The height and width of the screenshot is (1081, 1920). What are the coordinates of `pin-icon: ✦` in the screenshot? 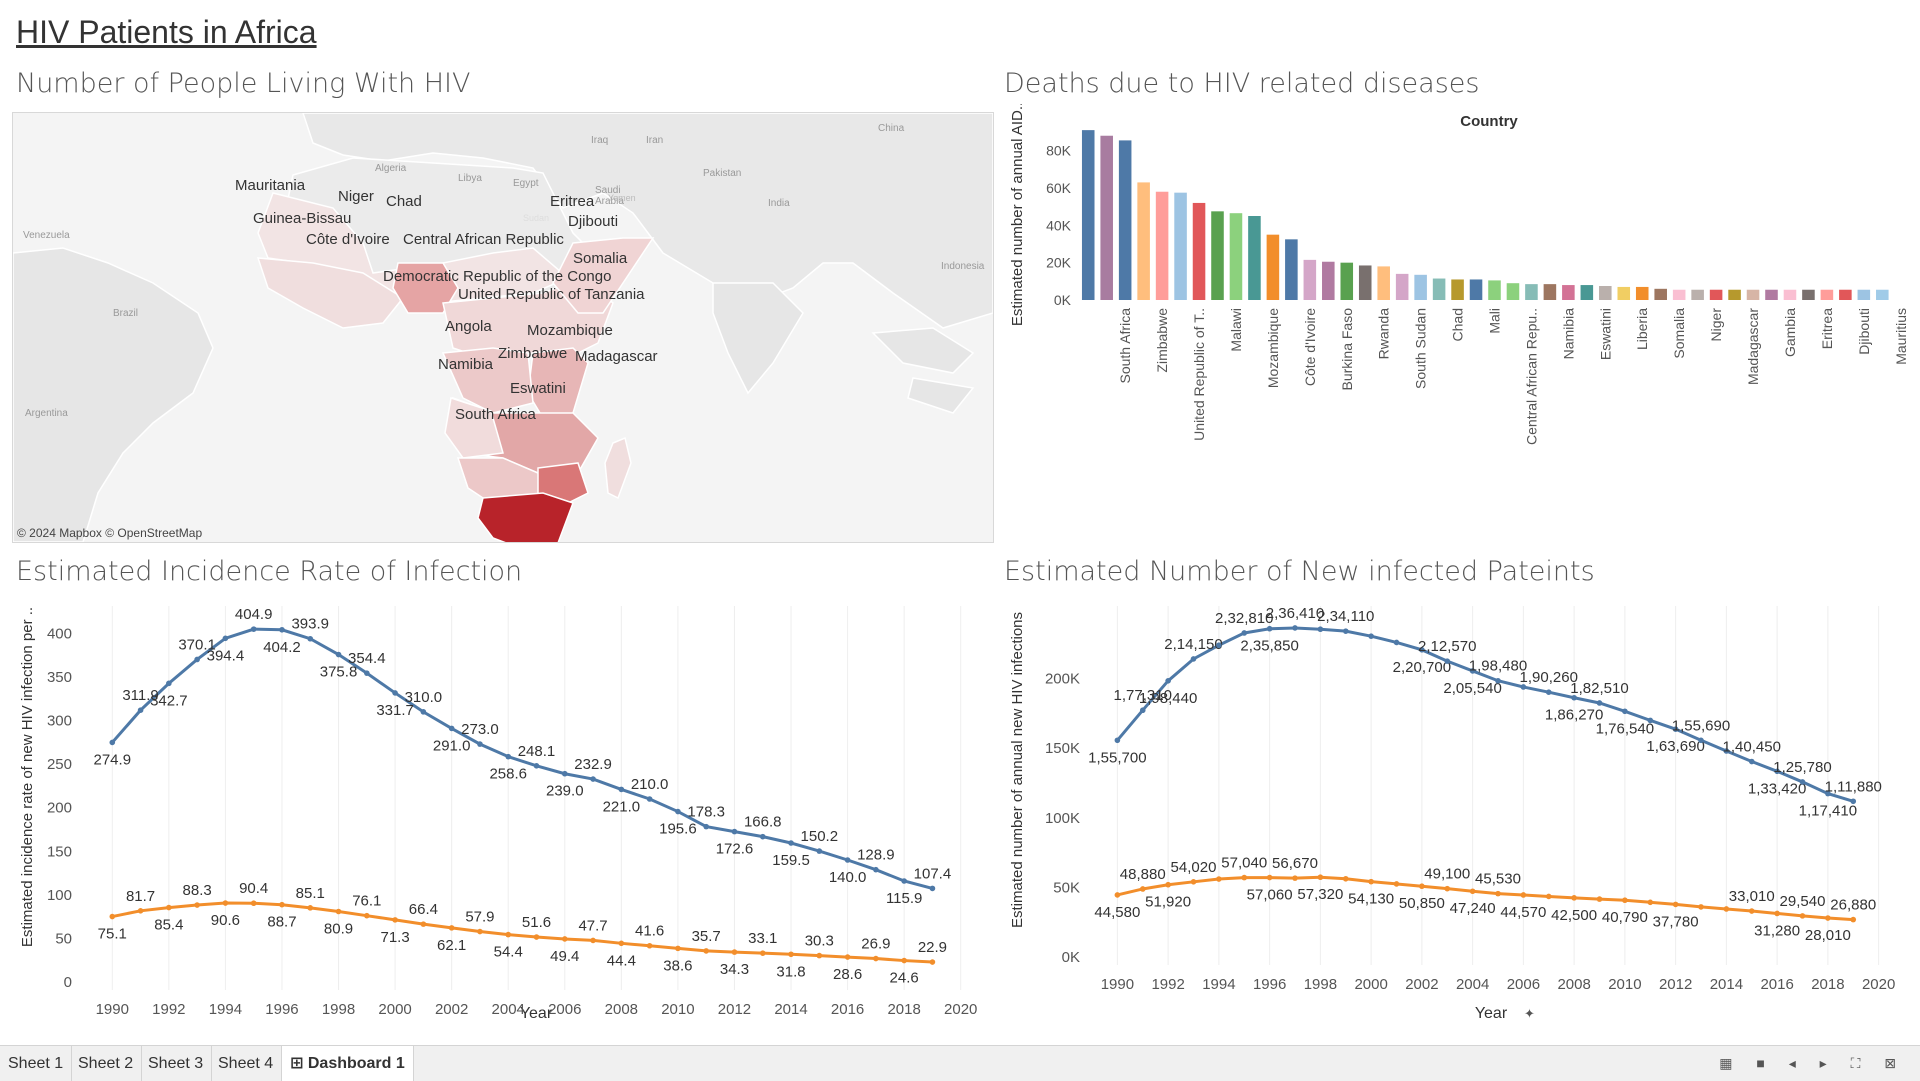 It's located at (1529, 1013).